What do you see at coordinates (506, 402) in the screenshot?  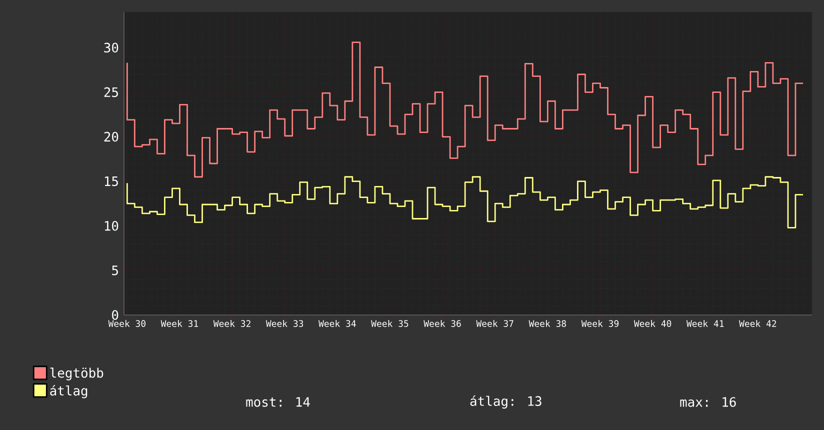 I see `text: átlag: 13` at bounding box center [506, 402].